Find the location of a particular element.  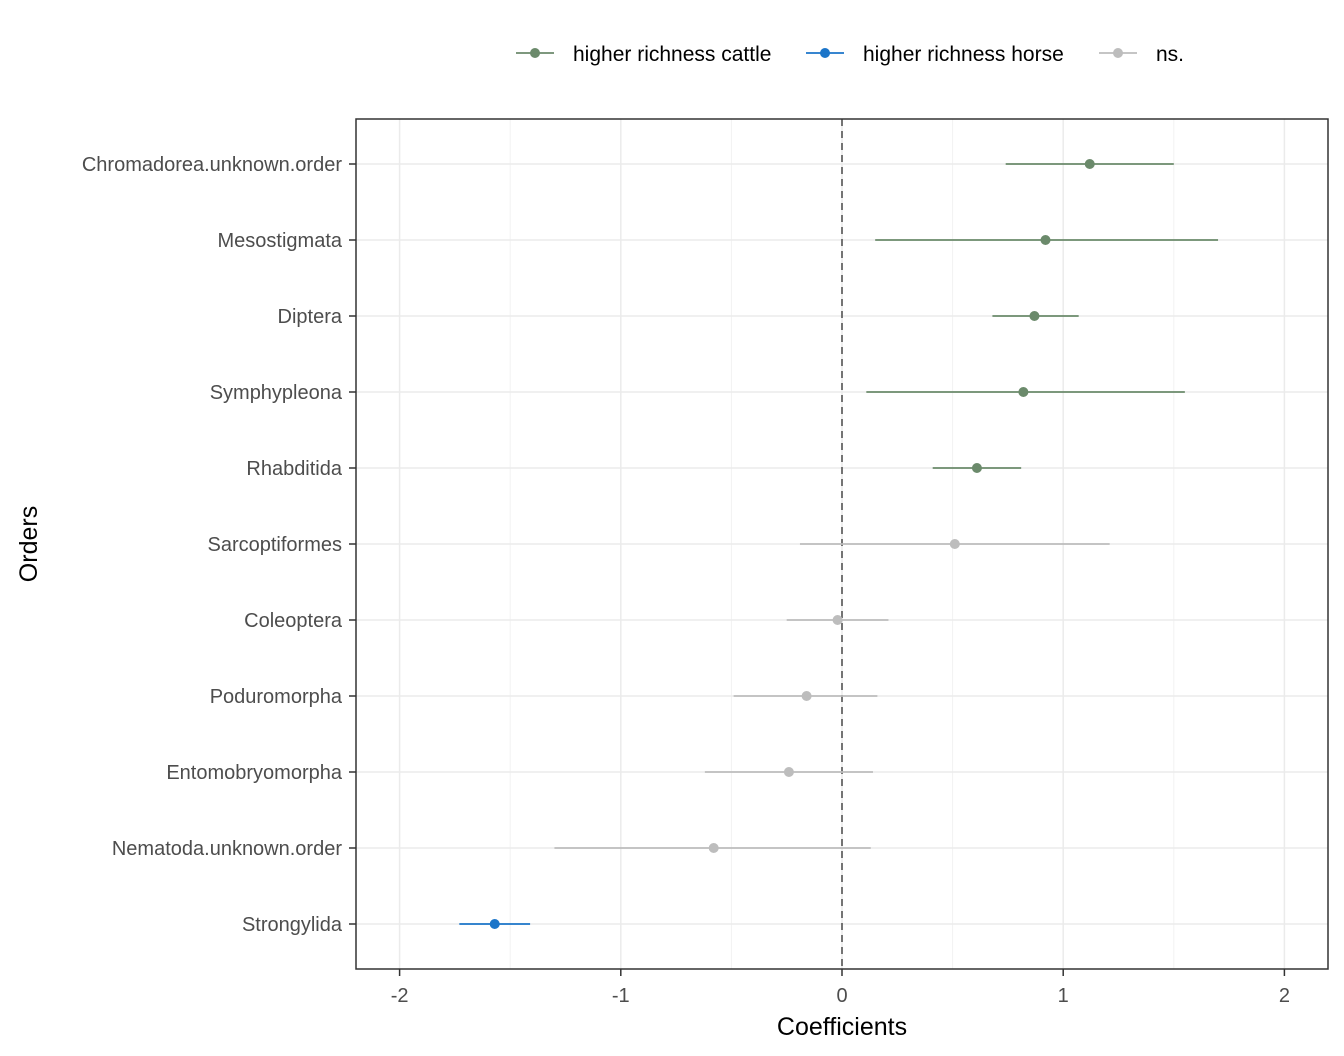

legend-item-horse: higher richness horse is located at coordinates (935, 54).